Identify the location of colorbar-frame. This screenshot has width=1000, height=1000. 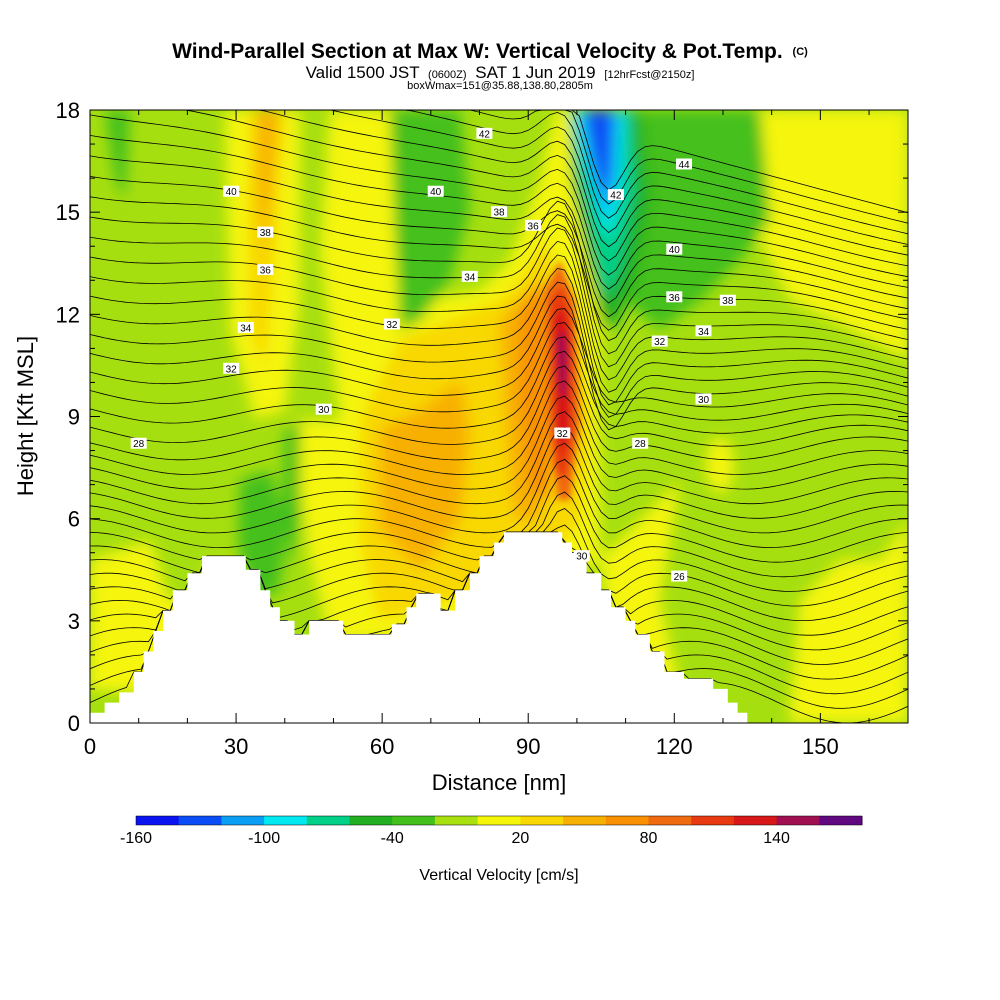
(499, 820).